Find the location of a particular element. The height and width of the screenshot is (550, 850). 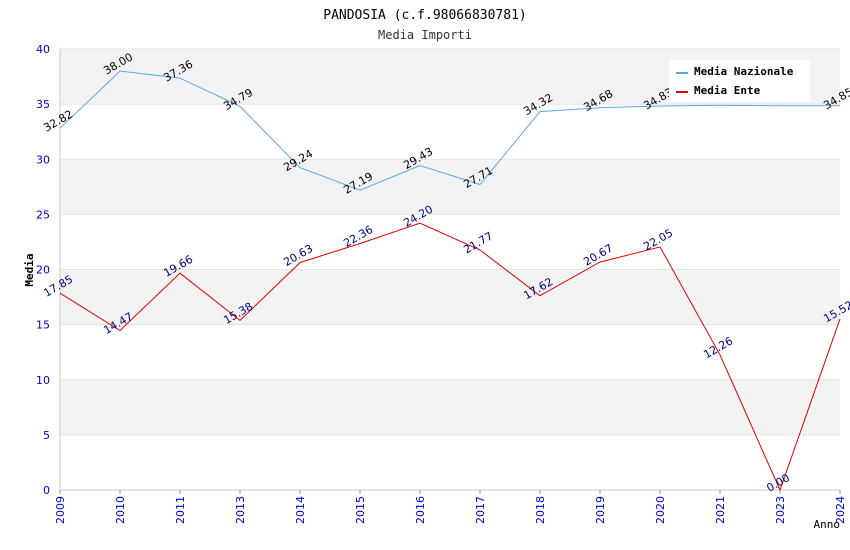

x-tick-label: 2013 is located at coordinates (240, 510).